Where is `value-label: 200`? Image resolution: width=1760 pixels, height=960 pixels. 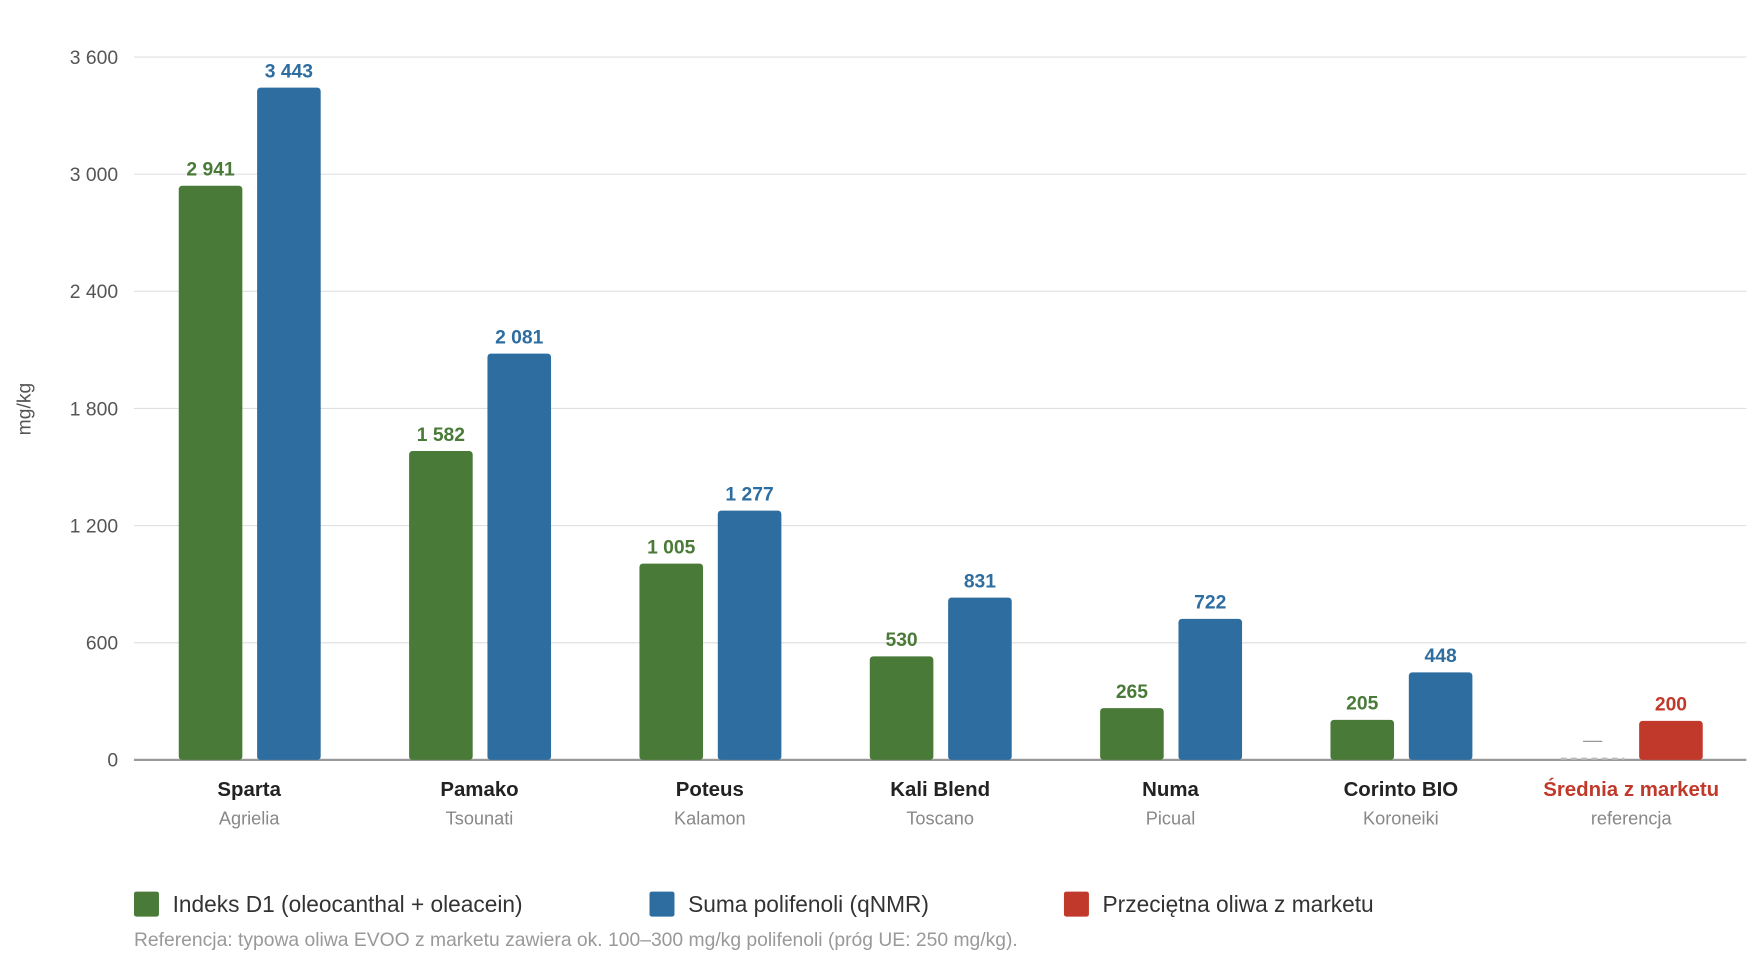
value-label: 200 is located at coordinates (1671, 705).